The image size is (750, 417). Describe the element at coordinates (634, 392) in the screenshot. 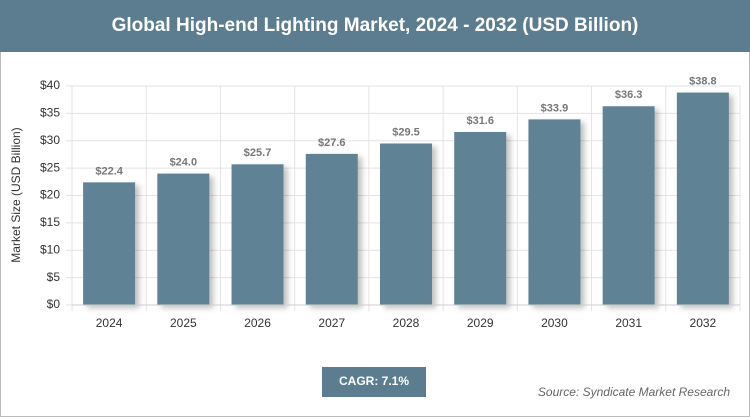

I see `source-note: Source: Syndicate Market Research` at that location.